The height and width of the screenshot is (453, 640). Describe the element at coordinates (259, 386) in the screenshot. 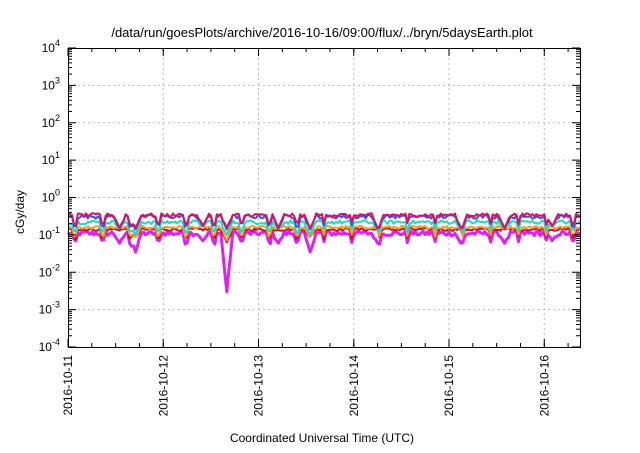

I see `x-tick-label: 2016-10-13` at that location.